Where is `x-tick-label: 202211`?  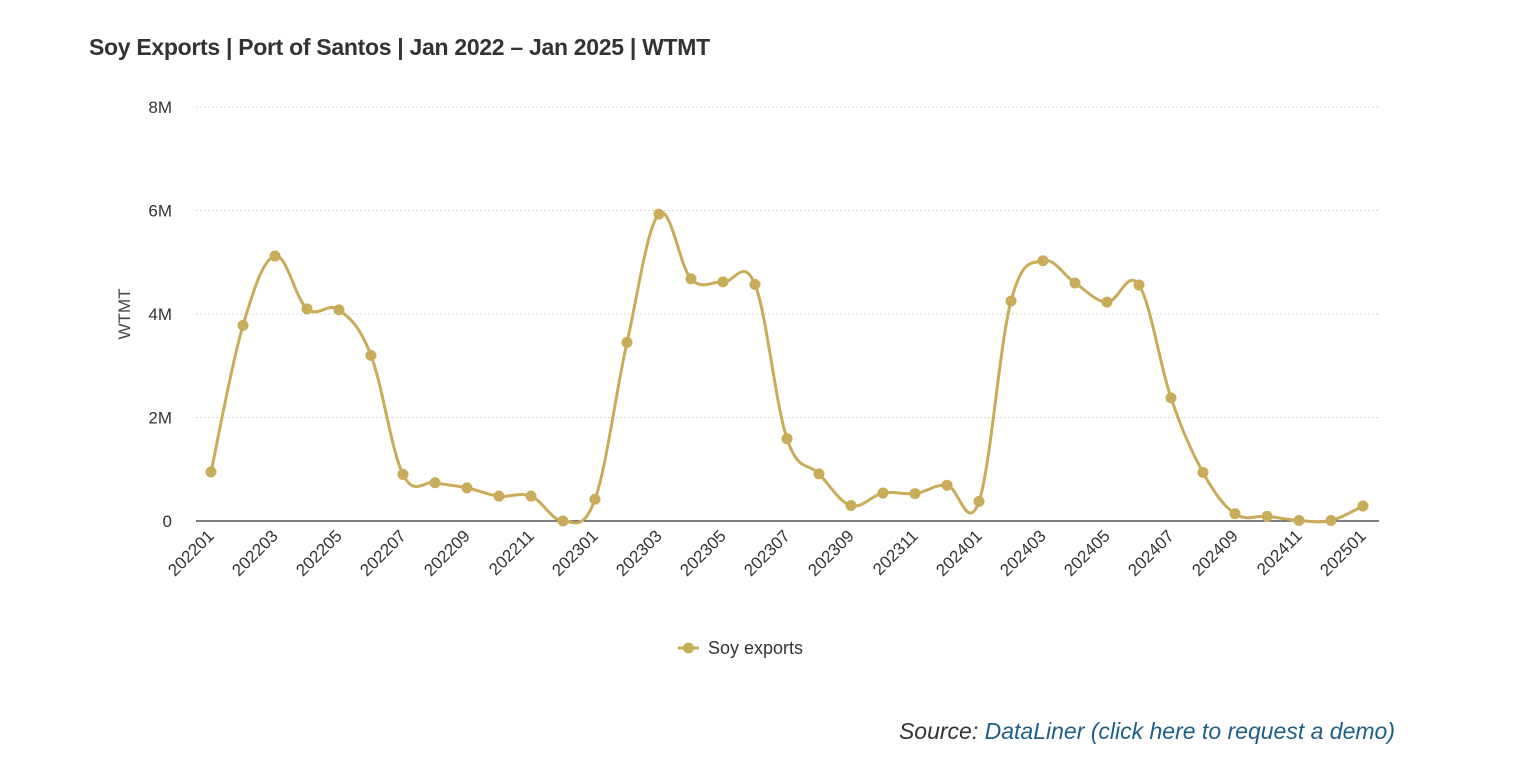 x-tick-label: 202211 is located at coordinates (511, 552).